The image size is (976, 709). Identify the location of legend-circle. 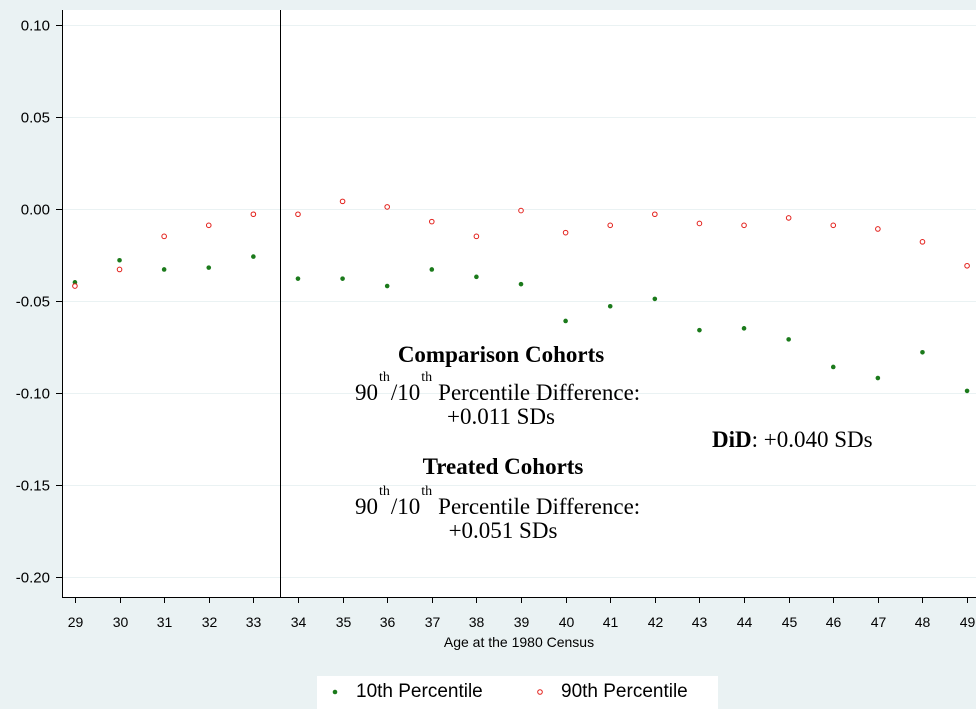
(540, 692).